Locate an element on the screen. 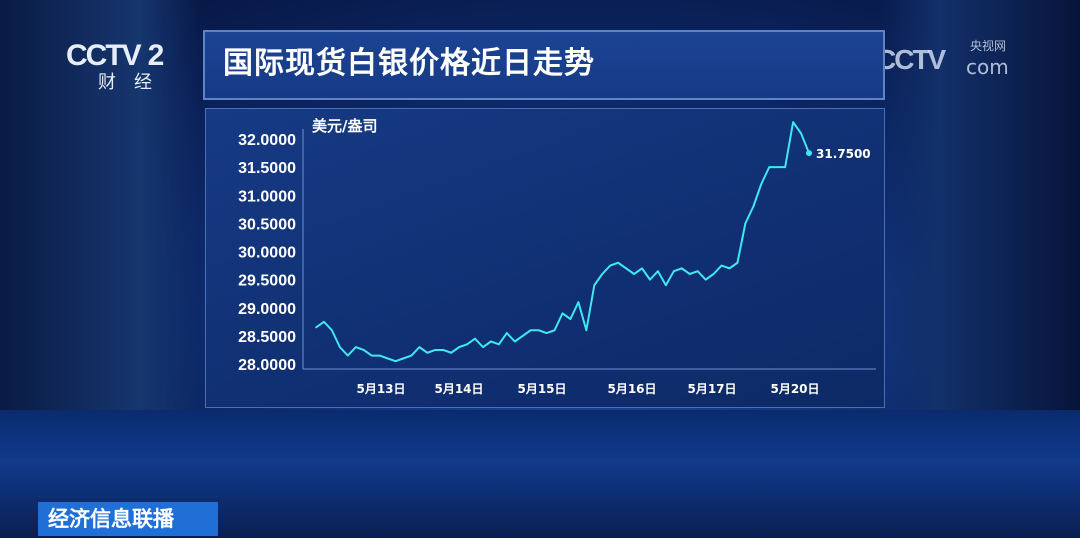 The height and width of the screenshot is (538, 1080). y-tick-label: 30.5000 is located at coordinates (267, 224).